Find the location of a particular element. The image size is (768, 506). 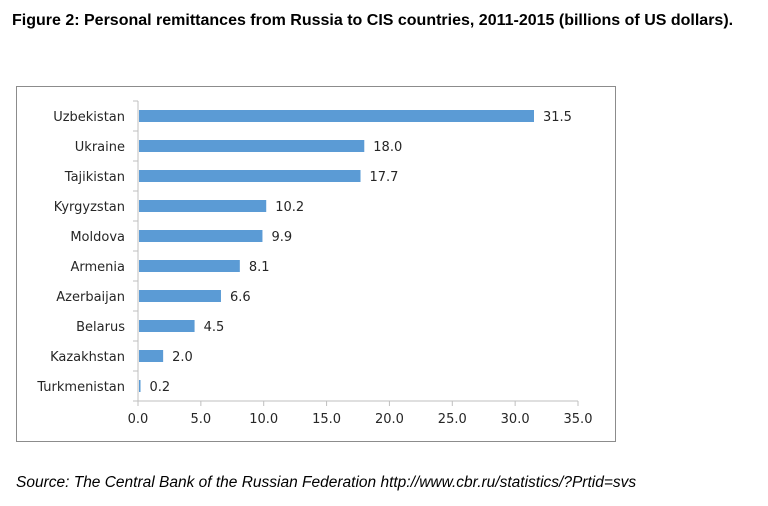

x-tick-label: 35.0 is located at coordinates (578, 419).